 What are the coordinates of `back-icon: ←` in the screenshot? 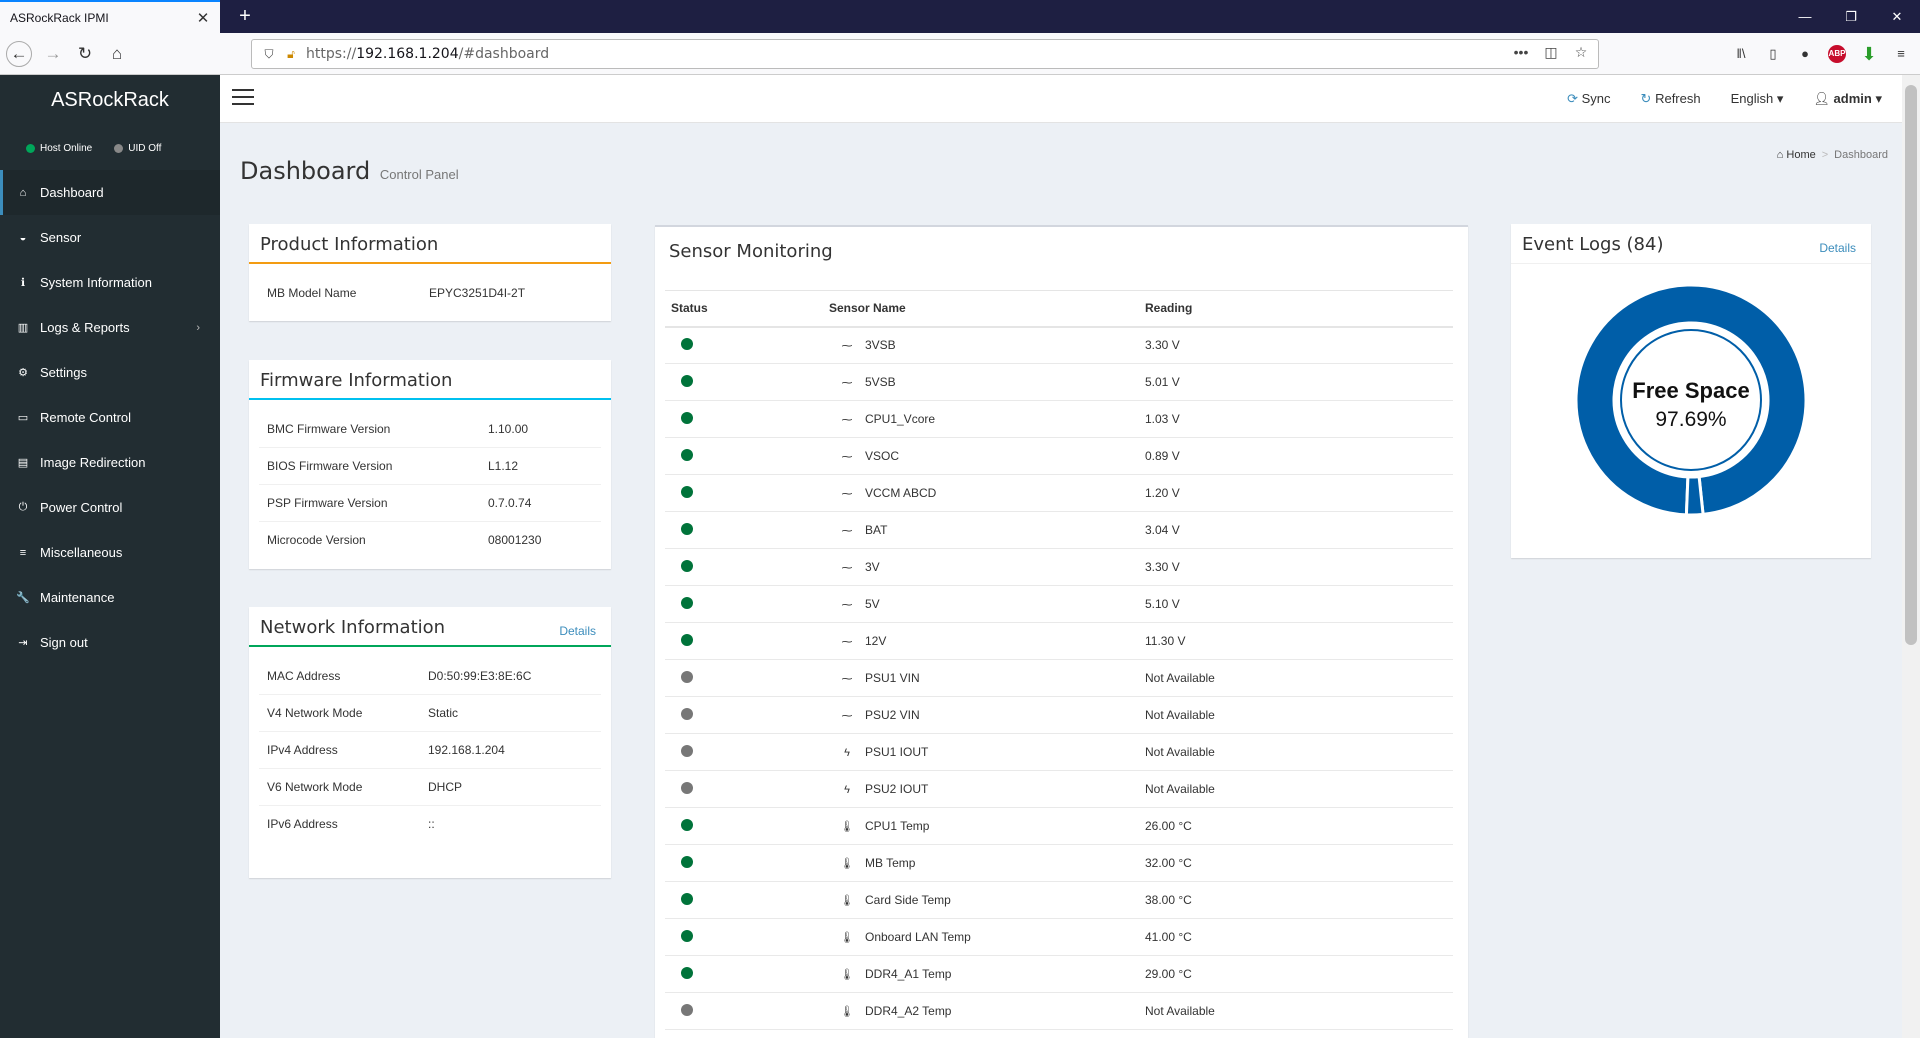 It's located at (19, 54).